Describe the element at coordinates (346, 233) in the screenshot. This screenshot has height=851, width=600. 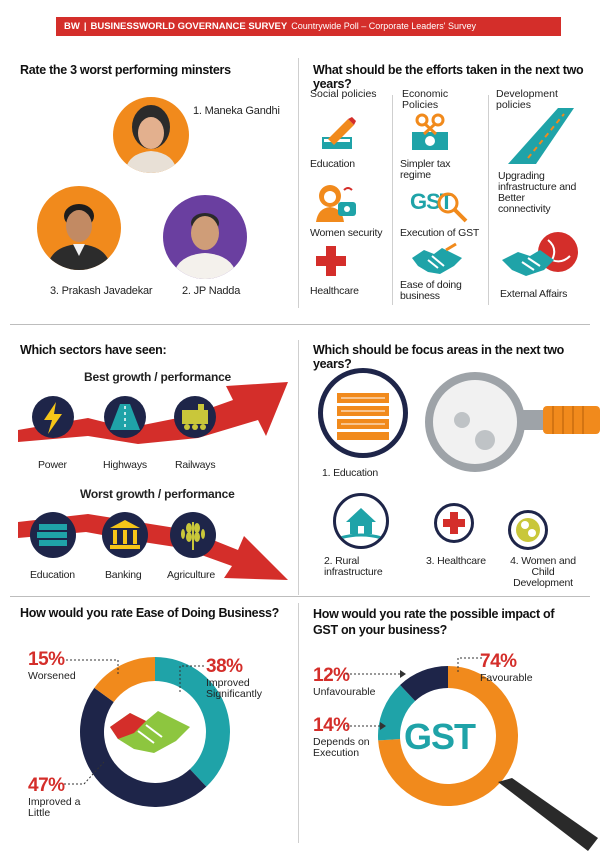
I see `women-security-label: Women security` at that location.